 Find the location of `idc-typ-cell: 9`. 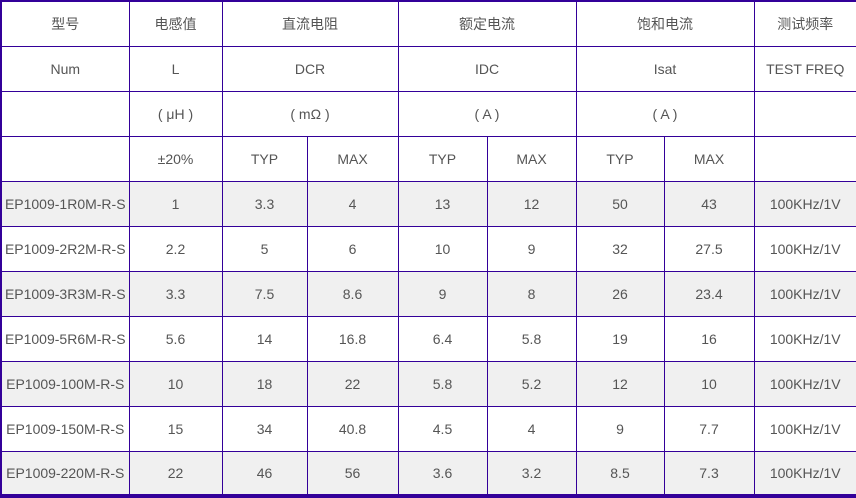

idc-typ-cell: 9 is located at coordinates (442, 293).